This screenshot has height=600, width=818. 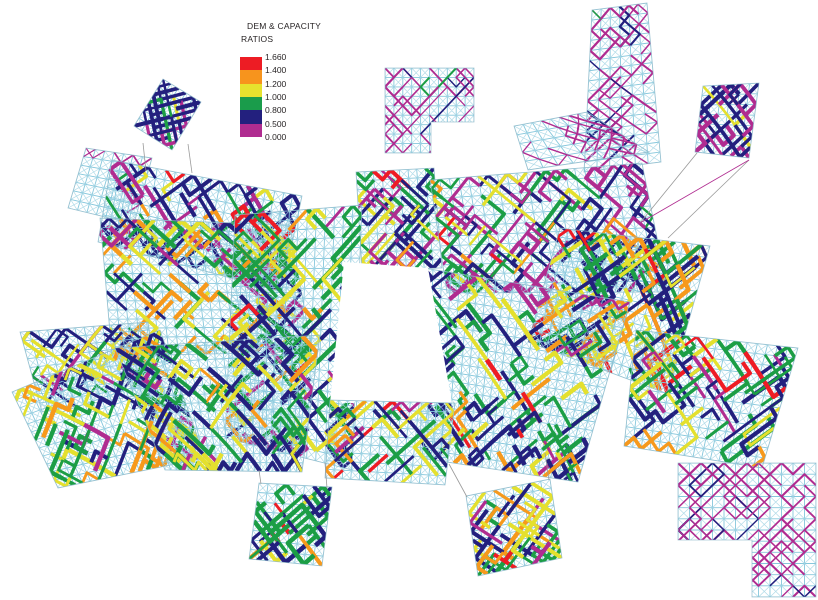 I want to click on panel-bottom-band, so click(x=390, y=442).